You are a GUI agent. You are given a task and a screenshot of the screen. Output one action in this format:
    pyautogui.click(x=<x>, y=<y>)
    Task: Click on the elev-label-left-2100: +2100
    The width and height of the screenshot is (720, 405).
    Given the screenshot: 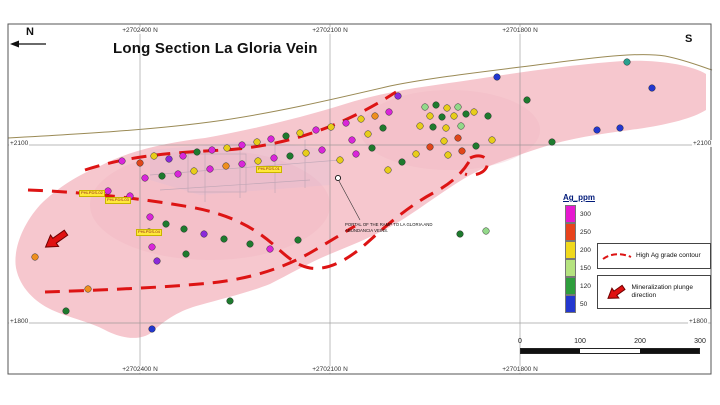 What is the action you would take?
    pyautogui.click(x=19, y=143)
    